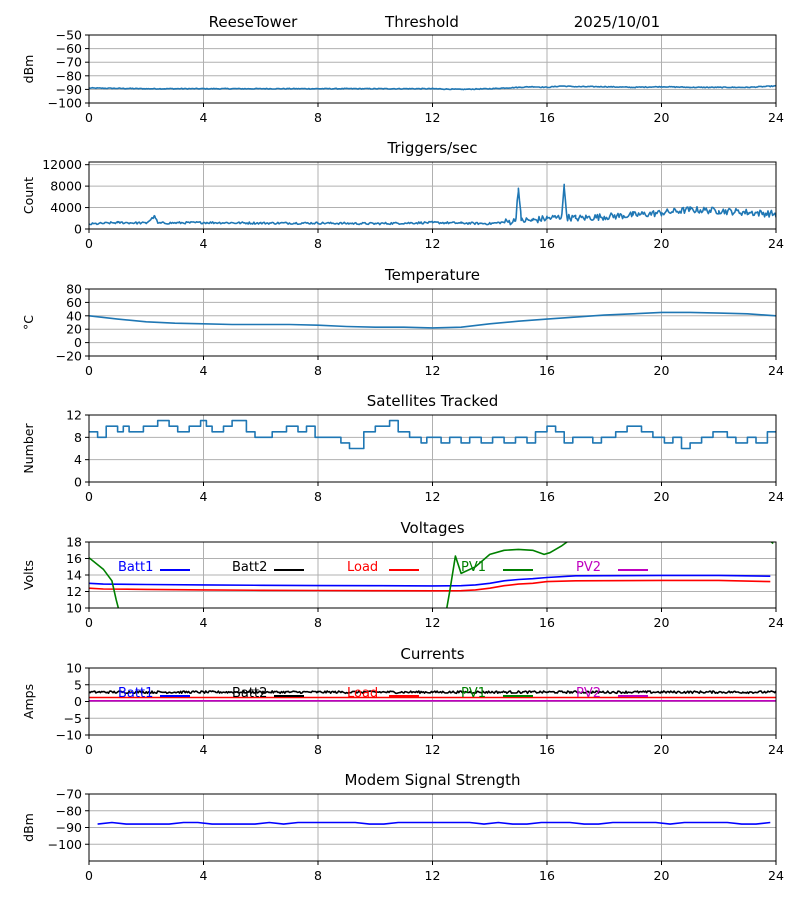 This screenshot has width=800, height=900. Describe the element at coordinates (28, 575) in the screenshot. I see `y-axis-label-voltages: Volts` at that location.